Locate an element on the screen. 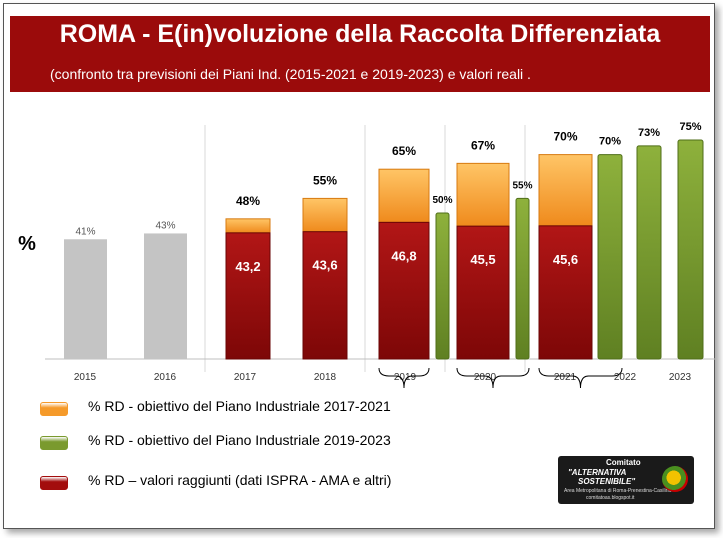 The width and height of the screenshot is (723, 538). y-axis-label: % is located at coordinates (27, 244).